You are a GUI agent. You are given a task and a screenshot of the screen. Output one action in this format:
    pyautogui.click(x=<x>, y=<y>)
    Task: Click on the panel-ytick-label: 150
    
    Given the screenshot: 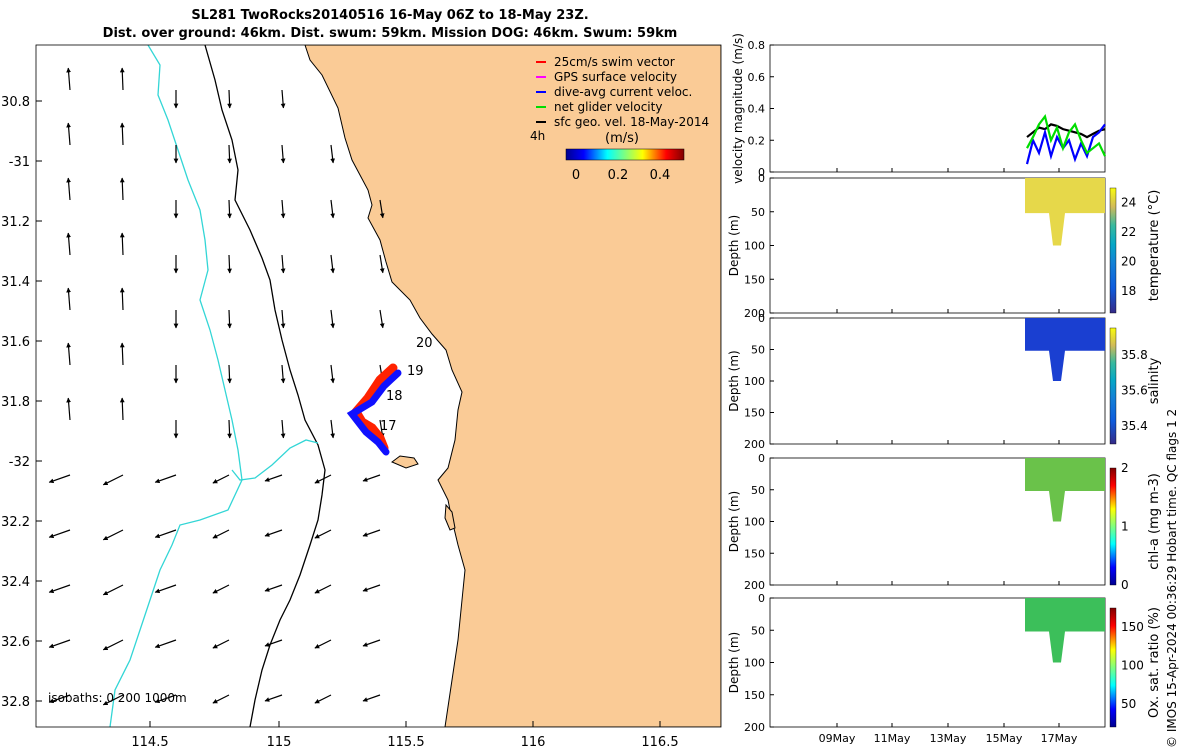 What is the action you would take?
    pyautogui.click(x=754, y=279)
    